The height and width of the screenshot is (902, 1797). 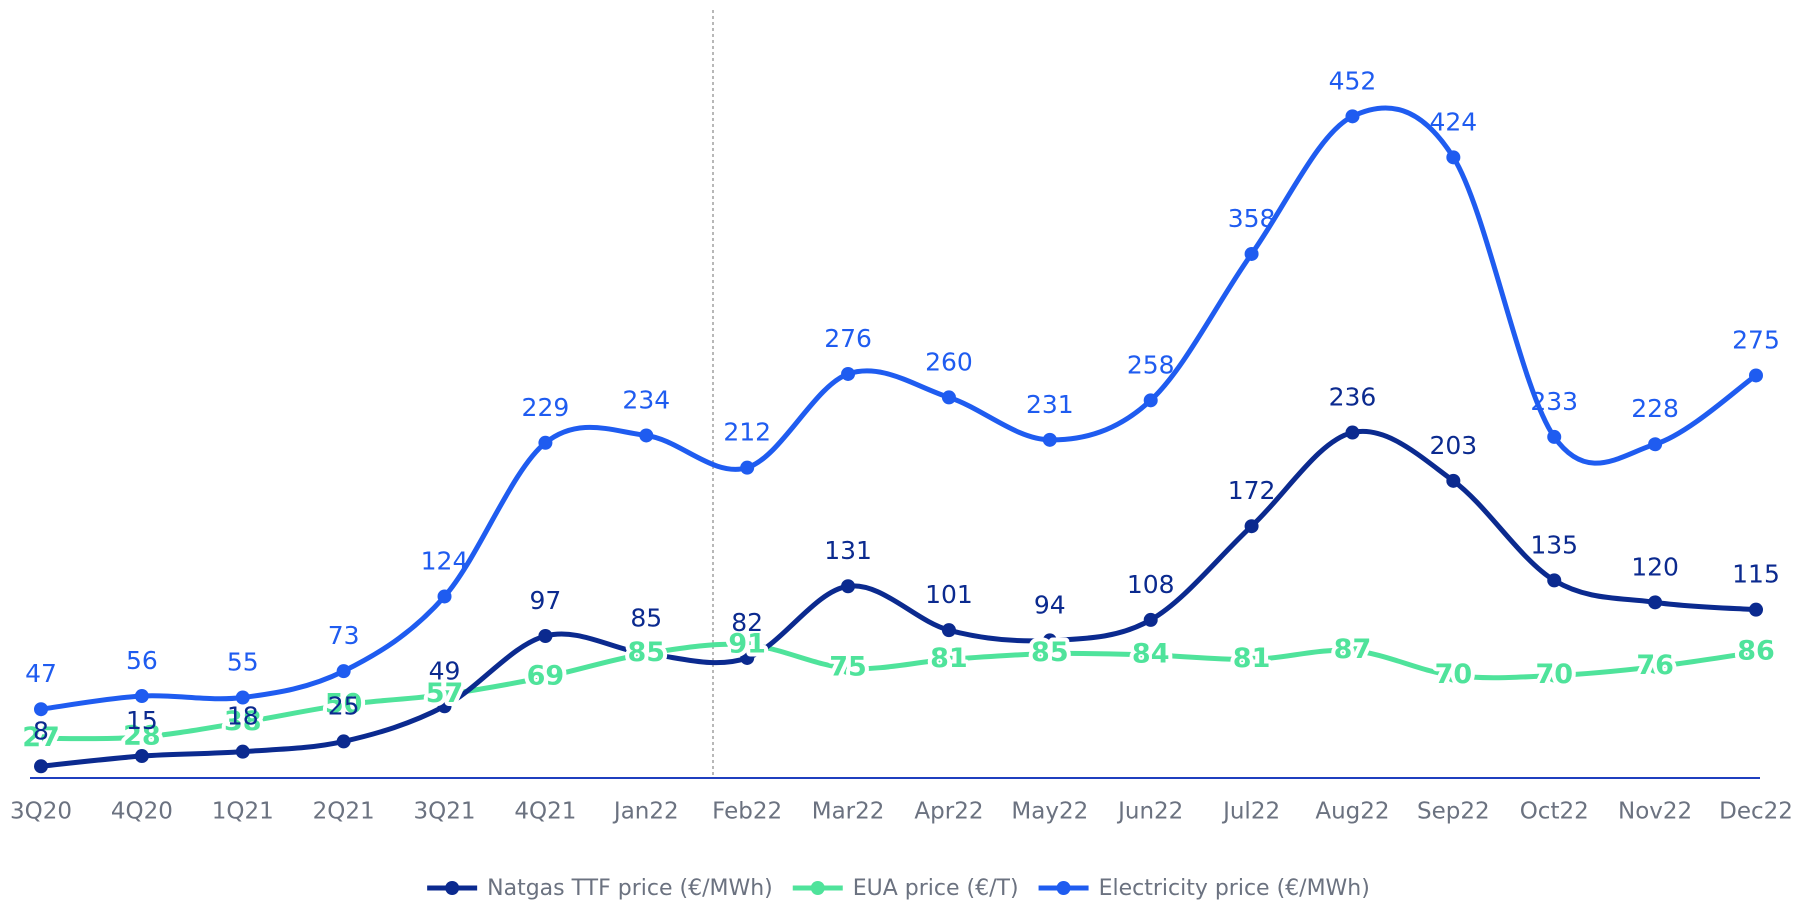 I want to click on legend-label: EUA price (€/T), so click(x=936, y=888).